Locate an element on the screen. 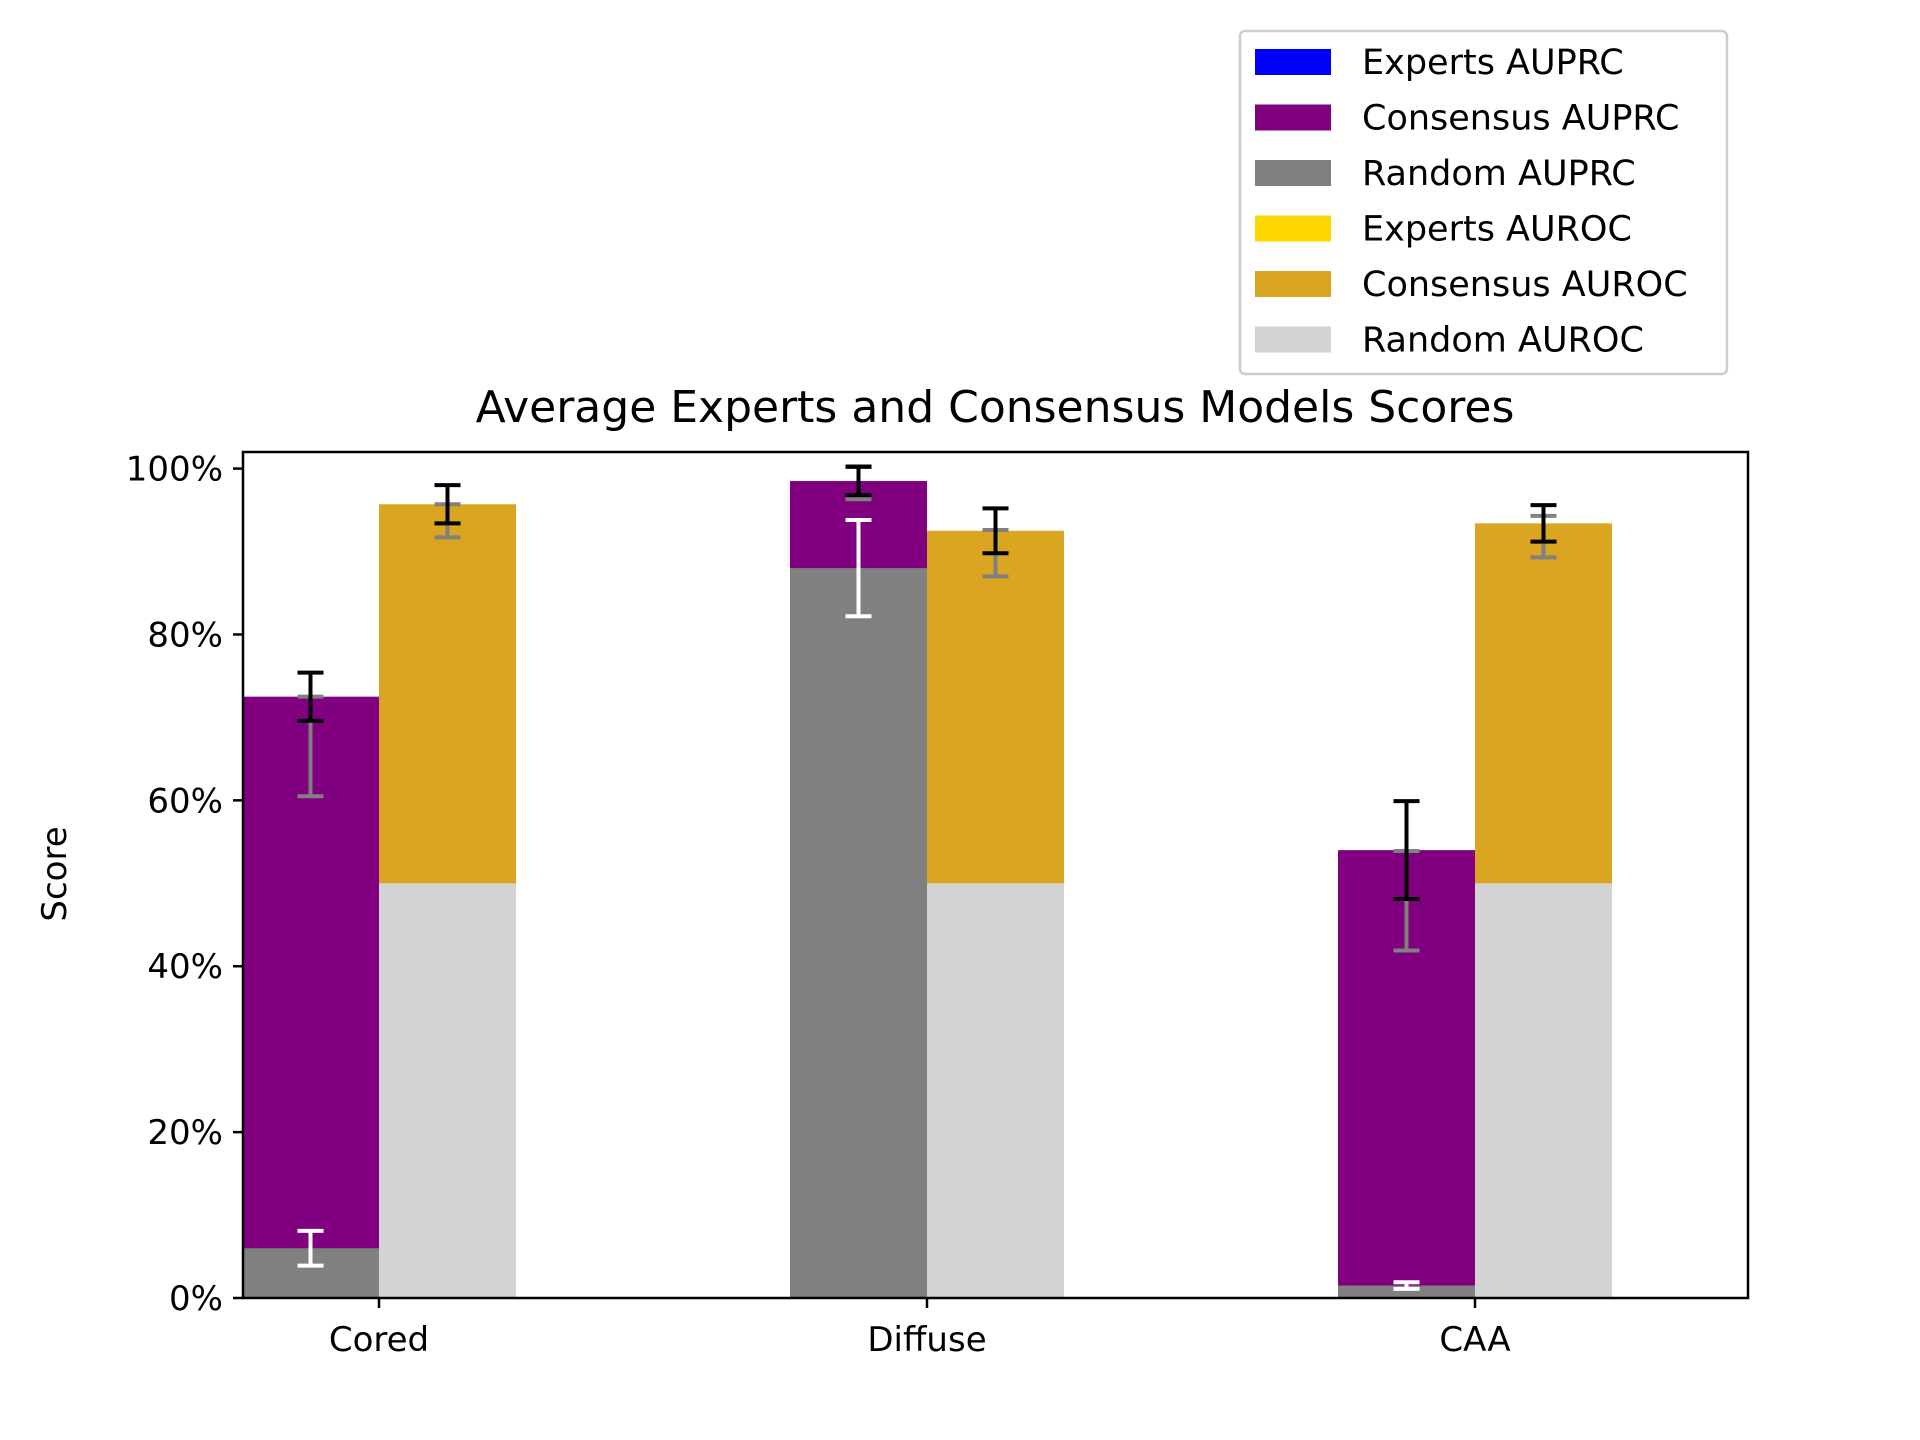  errorbar-consensus-auprc-diffuse is located at coordinates (858, 481).